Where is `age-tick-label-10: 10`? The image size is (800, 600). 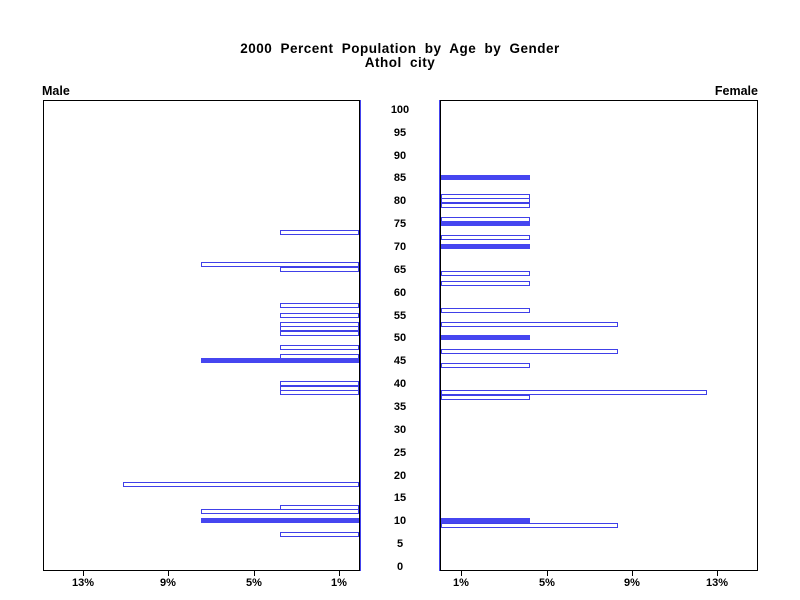 age-tick-label-10: 10 is located at coordinates (400, 521).